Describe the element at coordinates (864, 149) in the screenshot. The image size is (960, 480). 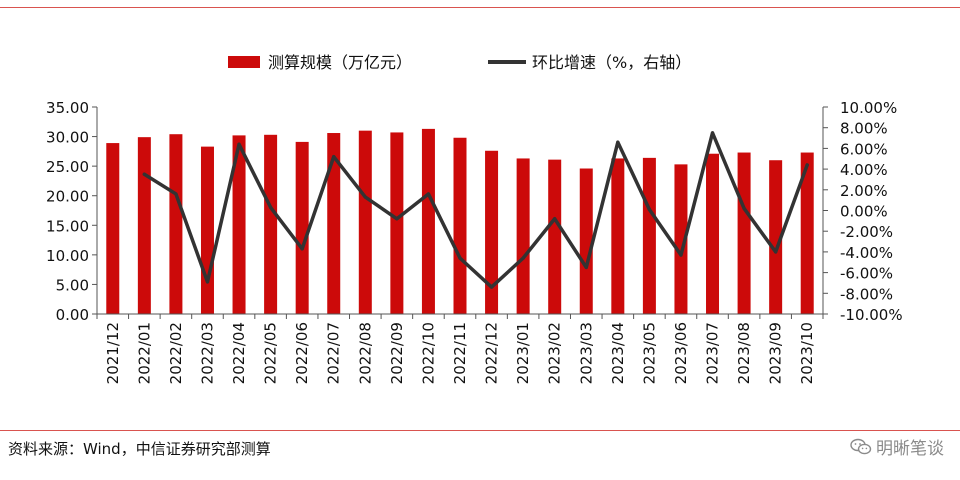
I see `right-tick-label: 6.00%` at that location.